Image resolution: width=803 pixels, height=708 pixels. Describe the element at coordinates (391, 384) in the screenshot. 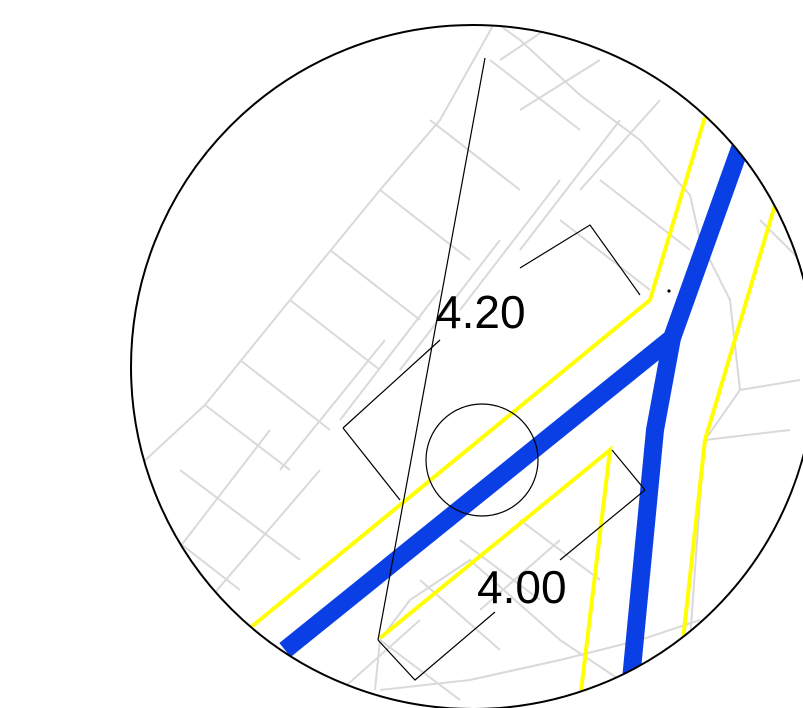

I see `lower-dimension-bracket` at that location.